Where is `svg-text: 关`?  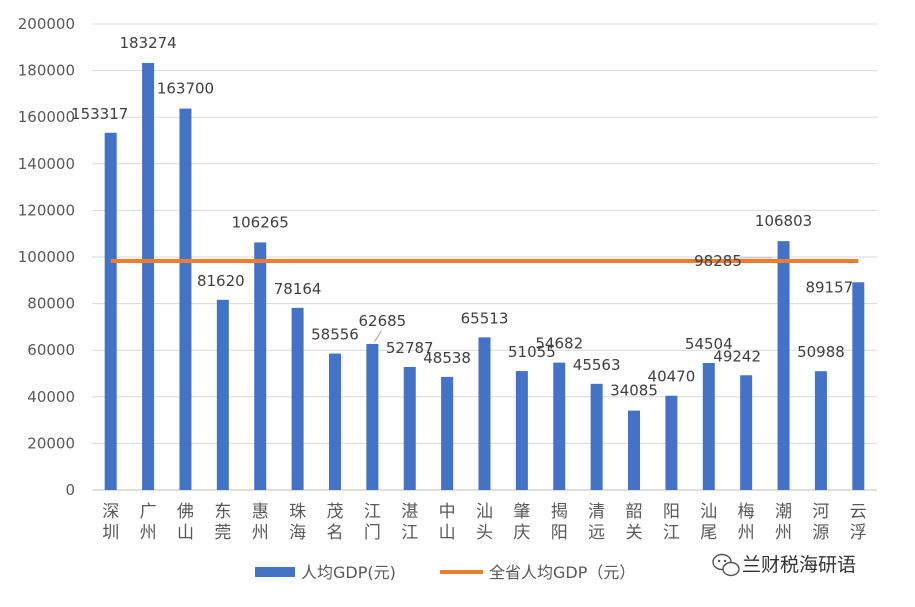
svg-text: 关 is located at coordinates (634, 533).